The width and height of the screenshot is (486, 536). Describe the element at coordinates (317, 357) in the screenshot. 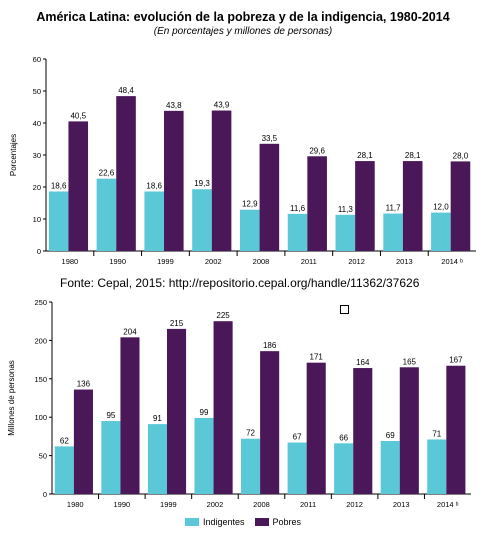

I see `chart2-data-label-pobres: 171` at that location.